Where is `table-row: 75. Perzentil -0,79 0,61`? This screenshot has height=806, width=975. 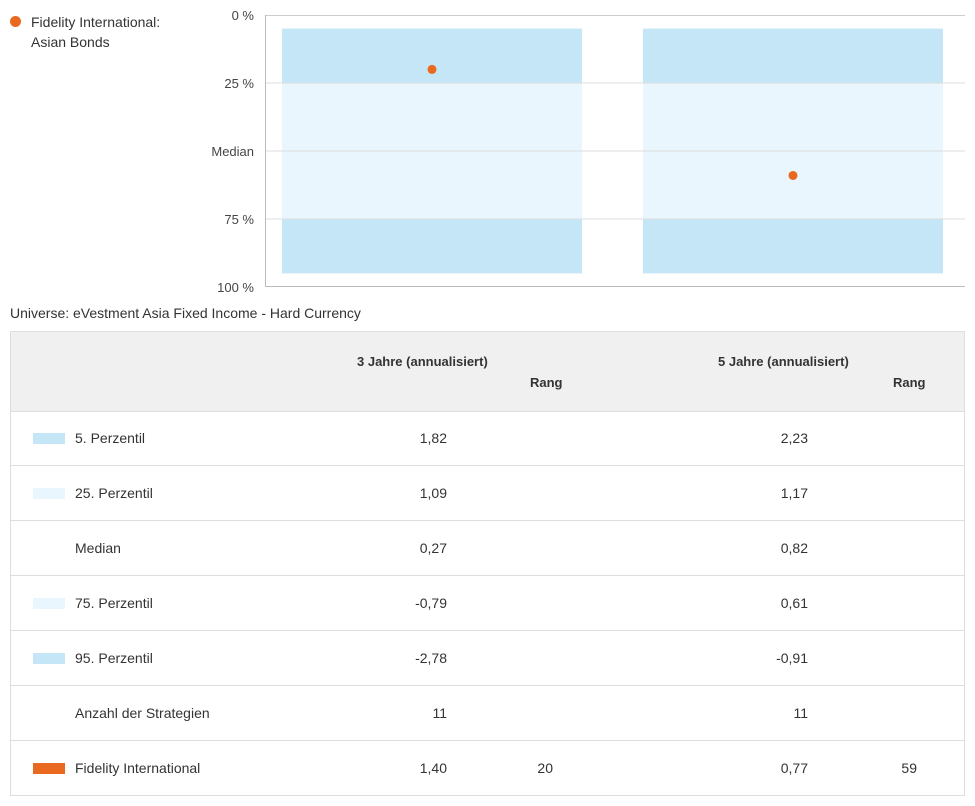 table-row: 75. Perzentil -0,79 0,61 is located at coordinates (487, 603).